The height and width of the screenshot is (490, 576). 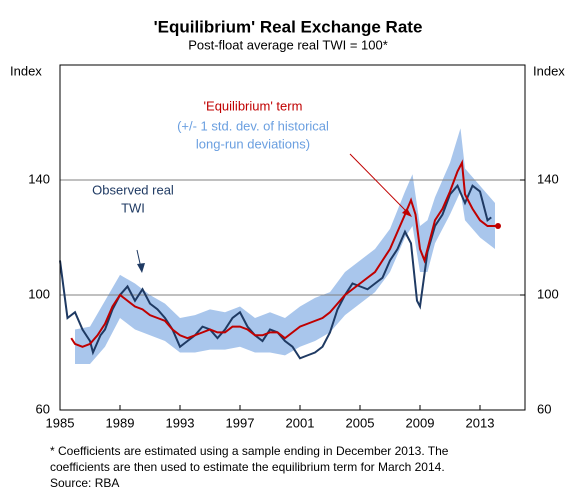 I want to click on x-tick-label: 1997, so click(x=240, y=422).